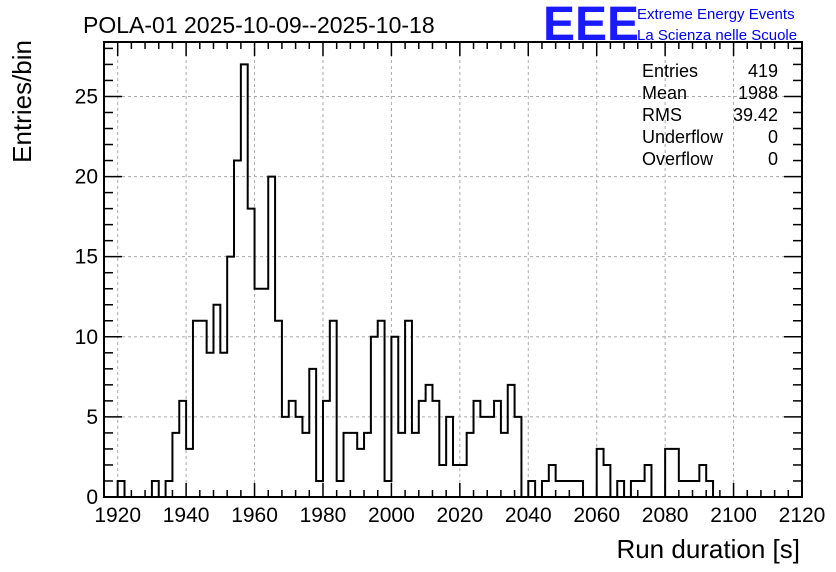 This screenshot has height=572, width=836. Describe the element at coordinates (186, 515) in the screenshot. I see `x-tick-label: 1940` at that location.